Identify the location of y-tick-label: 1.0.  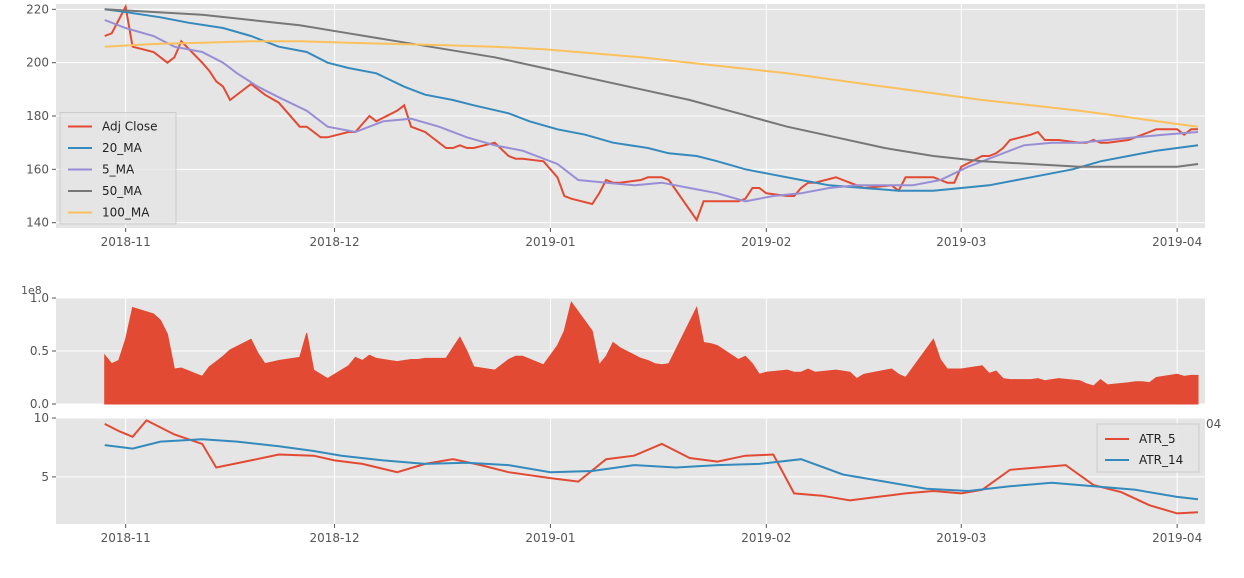
(39, 298).